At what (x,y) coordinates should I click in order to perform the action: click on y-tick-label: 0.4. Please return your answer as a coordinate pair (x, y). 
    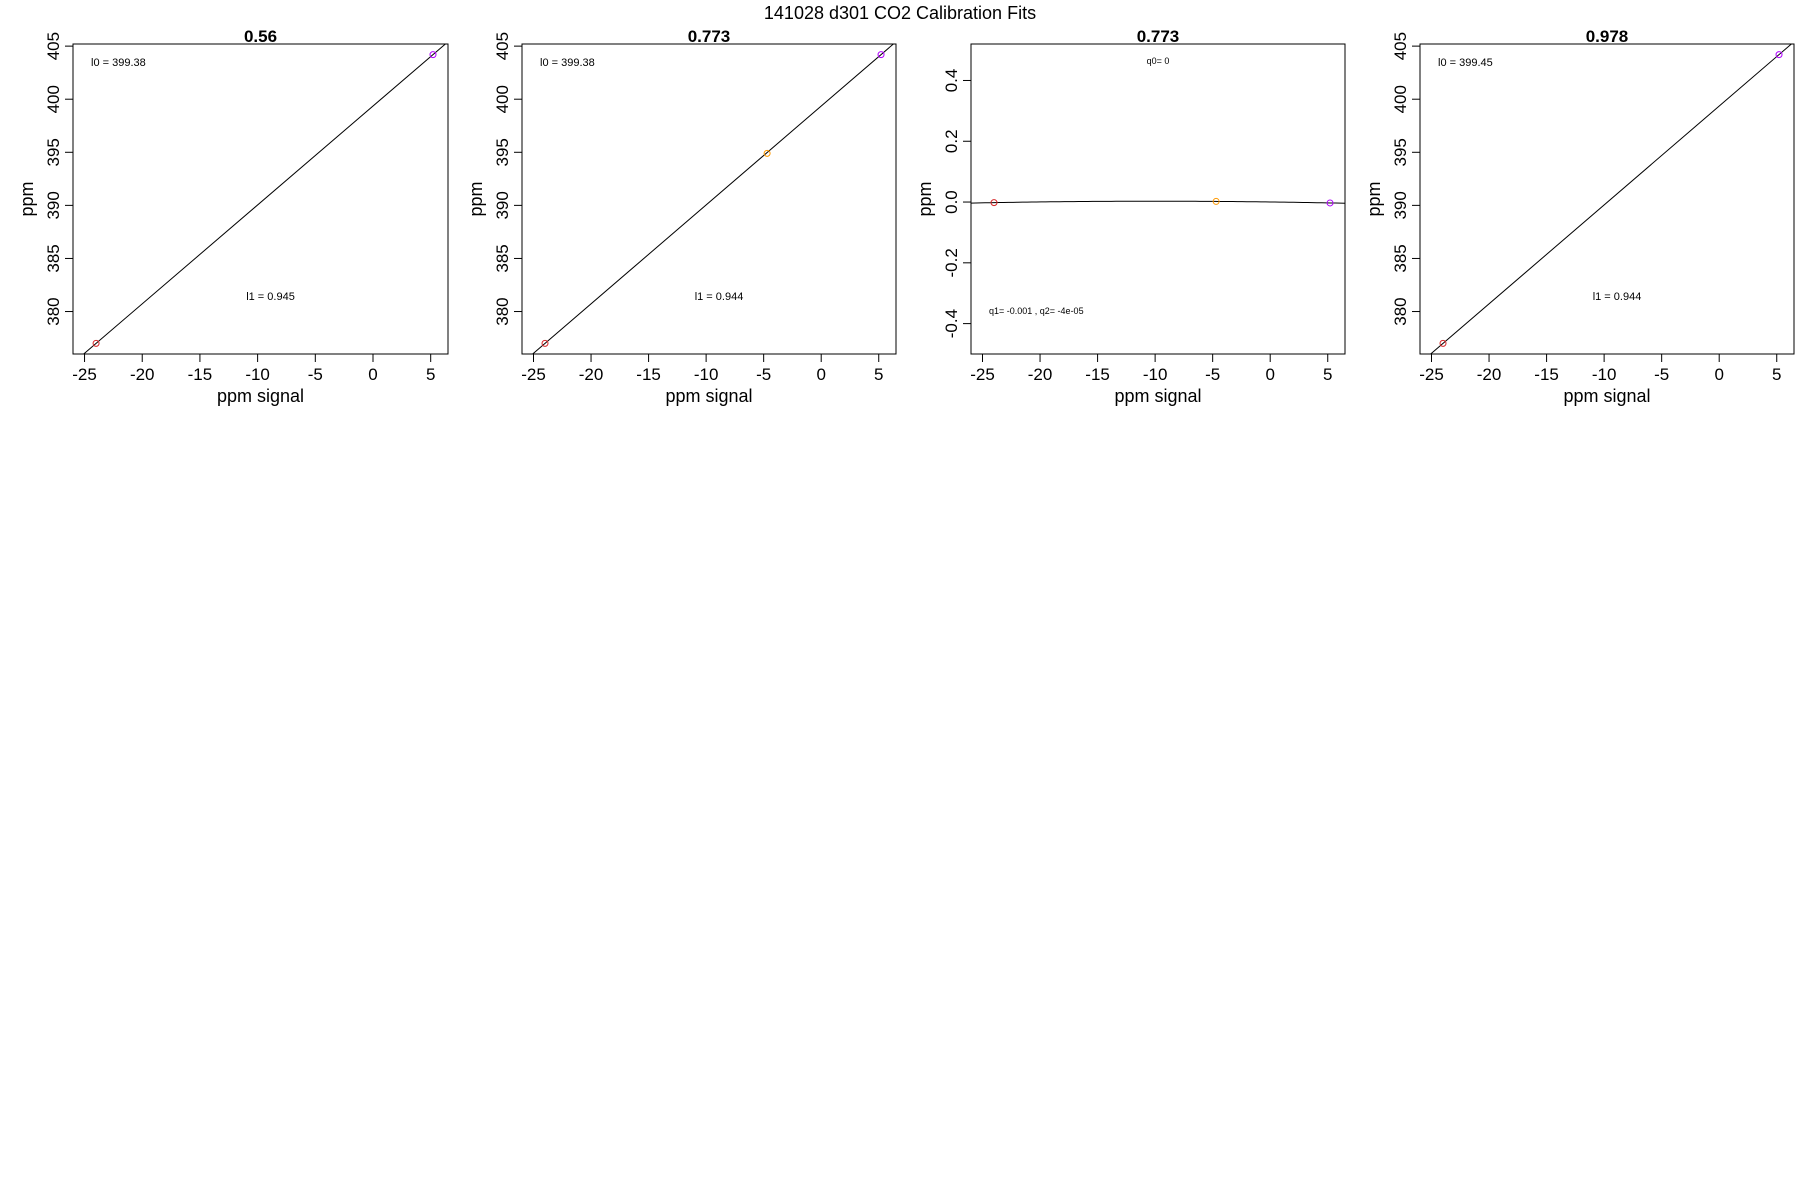
    Looking at the image, I should click on (951, 81).